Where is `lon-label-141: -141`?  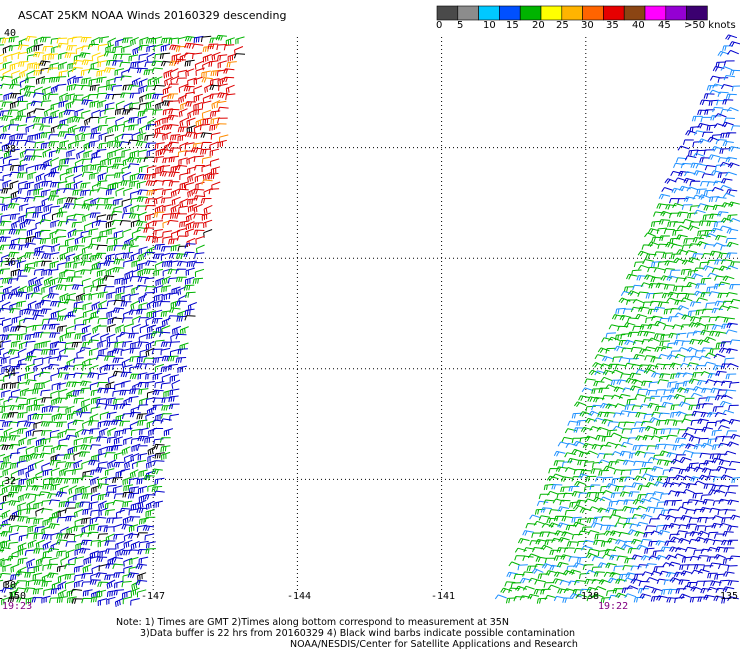
lon-label-141: -141 is located at coordinates (443, 596).